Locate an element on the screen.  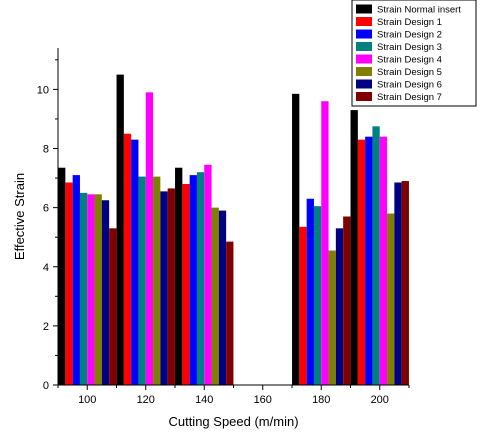
legend-label: Strain Design 4 is located at coordinates (409, 60).